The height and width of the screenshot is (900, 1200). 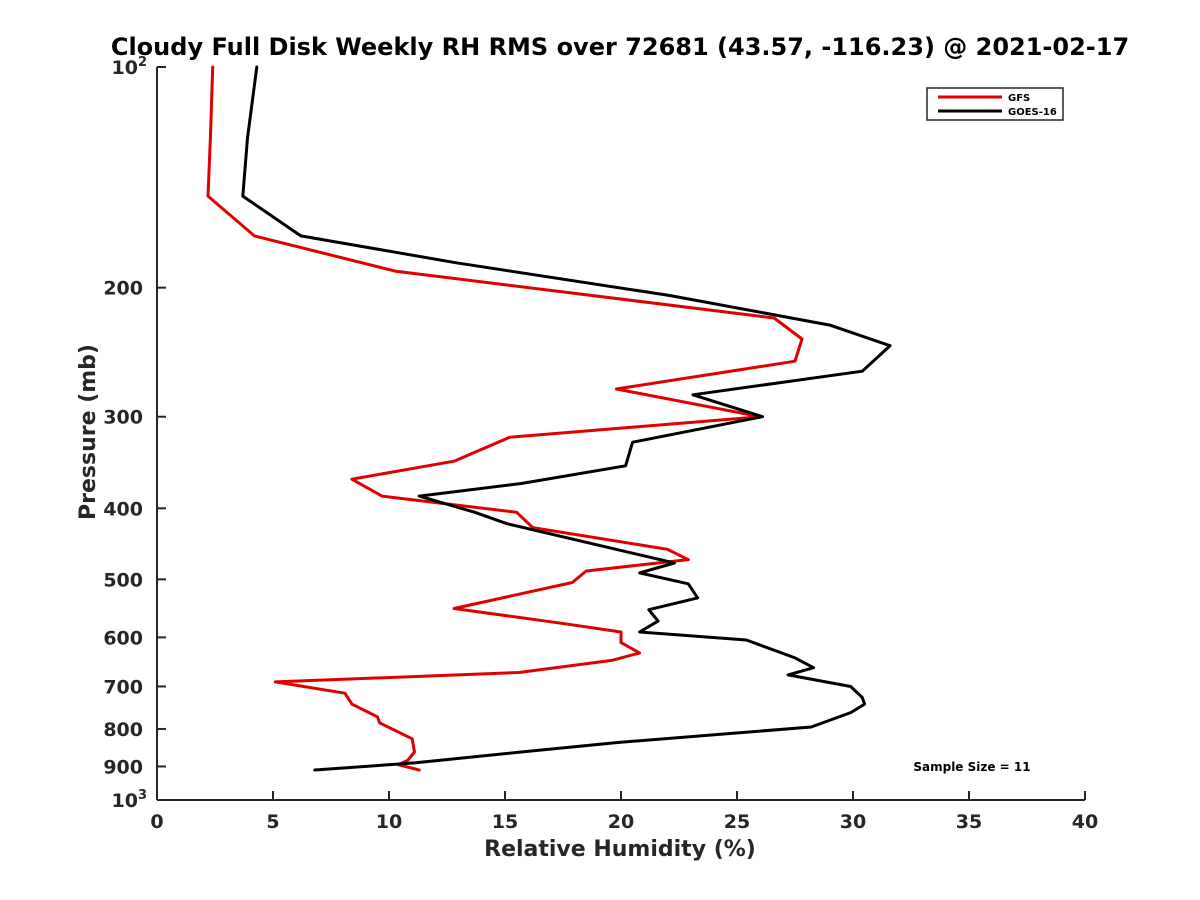 I want to click on x-tick-label: 5, so click(x=272, y=822).